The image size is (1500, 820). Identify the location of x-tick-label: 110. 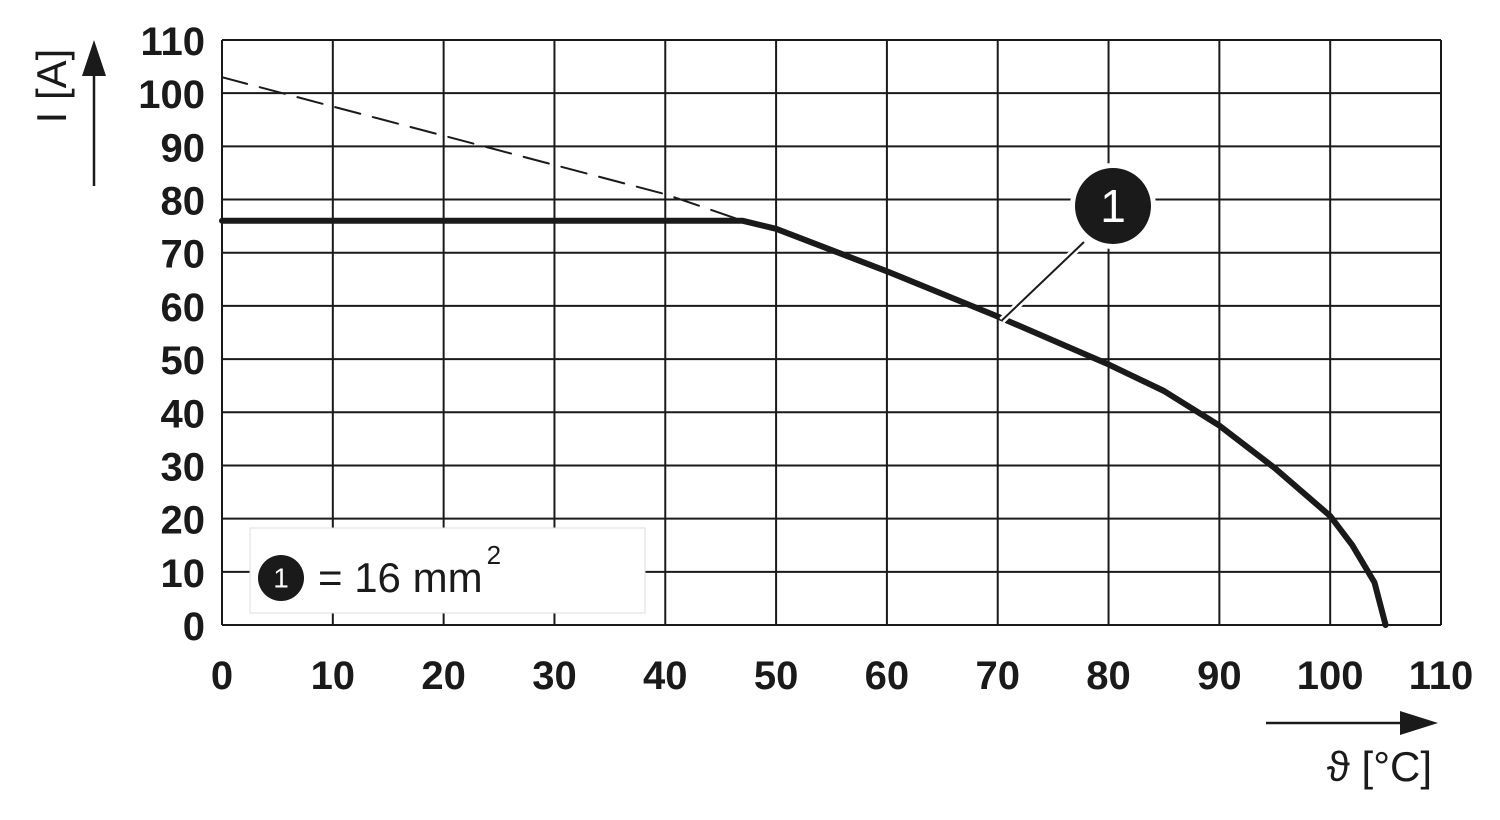
(1441, 676).